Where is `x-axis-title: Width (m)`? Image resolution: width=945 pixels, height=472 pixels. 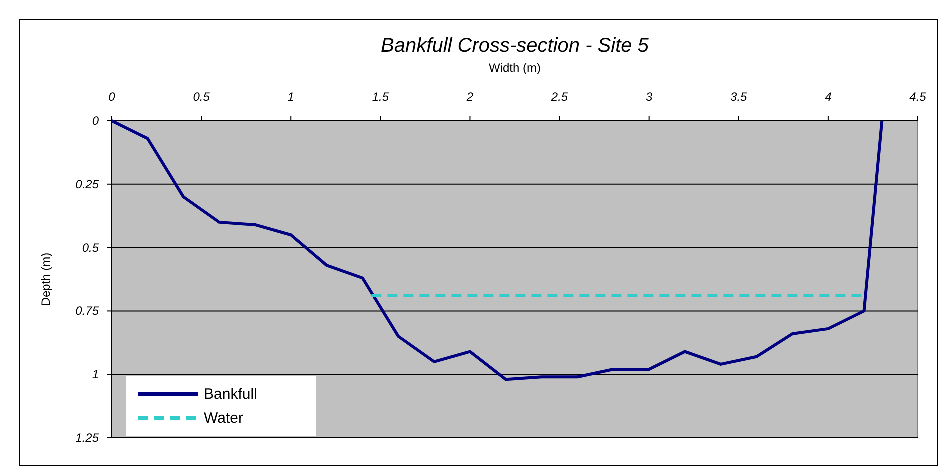
x-axis-title: Width (m) is located at coordinates (515, 68).